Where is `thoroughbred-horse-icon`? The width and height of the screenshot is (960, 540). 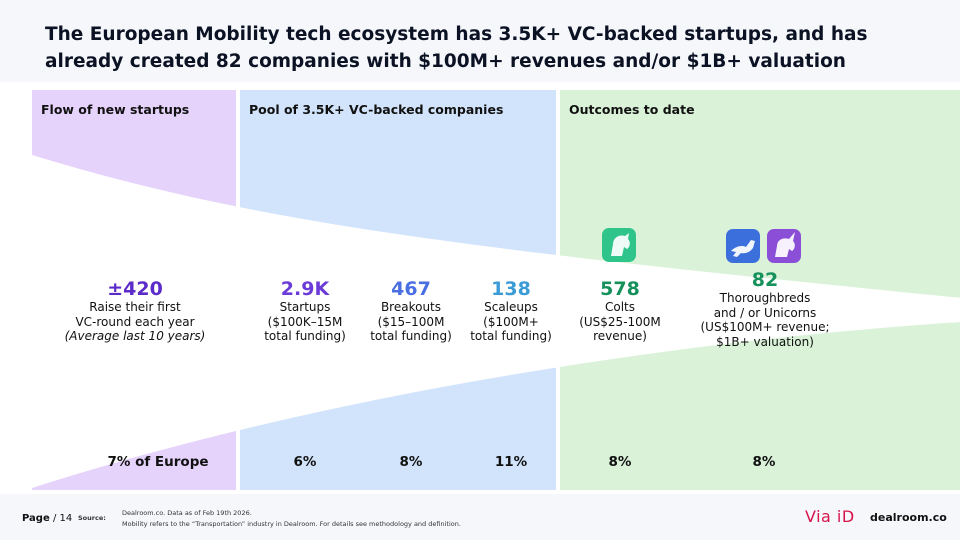 thoroughbred-horse-icon is located at coordinates (743, 246).